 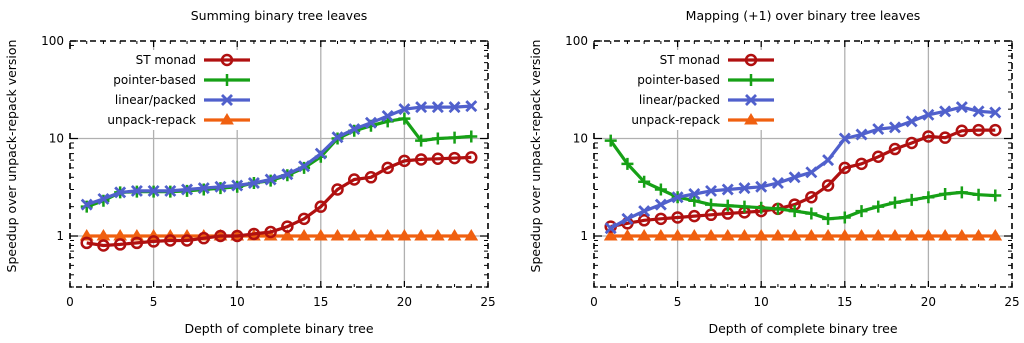 I want to click on x-tick-label: 20, so click(x=928, y=302).